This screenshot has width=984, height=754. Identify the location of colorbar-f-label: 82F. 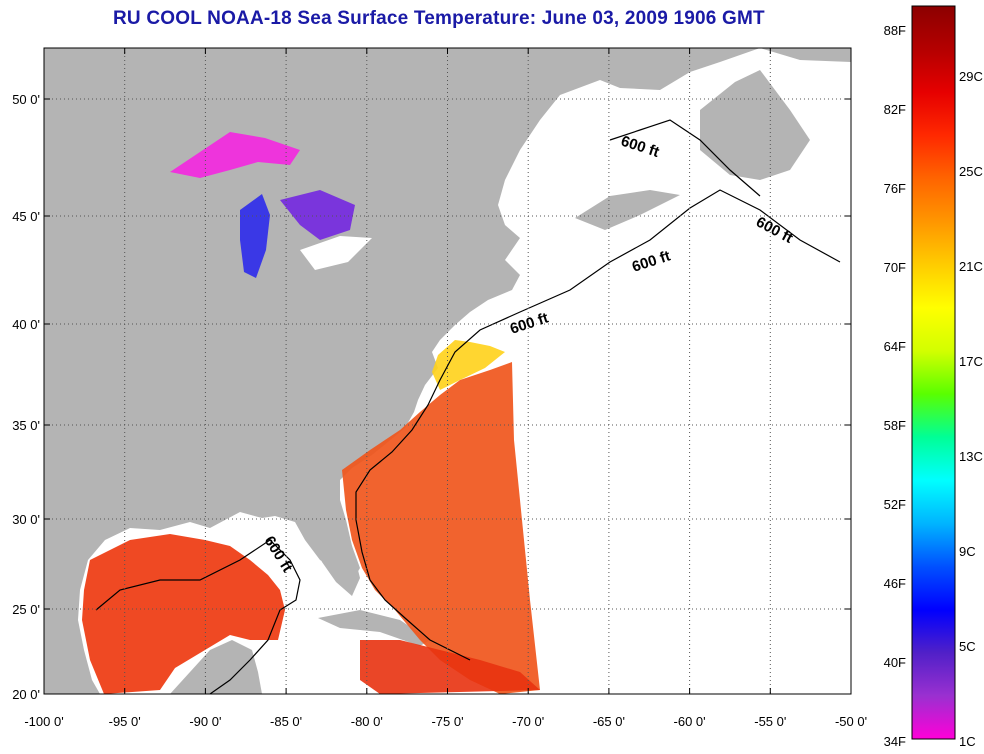
(895, 109).